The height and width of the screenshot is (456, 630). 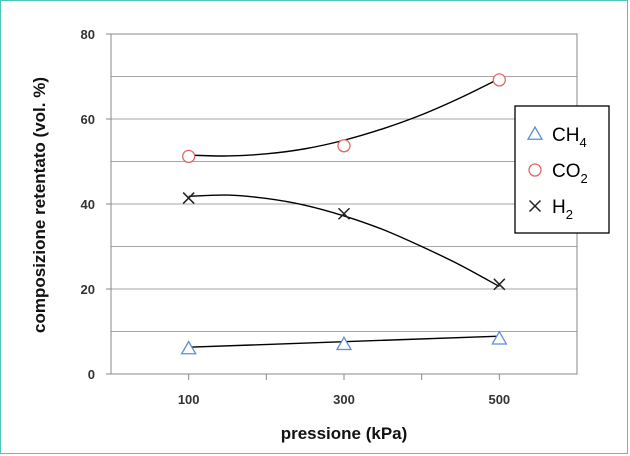 I want to click on y-tick-label: 20, so click(x=88, y=289).